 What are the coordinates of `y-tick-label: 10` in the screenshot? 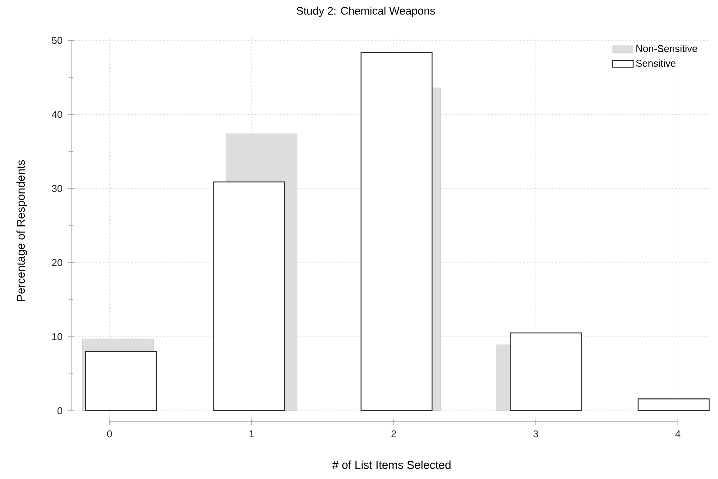 It's located at (57, 336).